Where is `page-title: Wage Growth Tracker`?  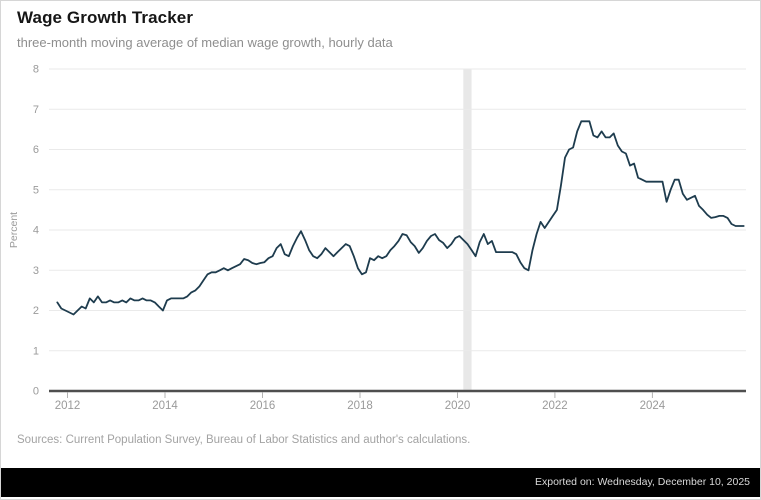 page-title: Wage Growth Tracker is located at coordinates (105, 17).